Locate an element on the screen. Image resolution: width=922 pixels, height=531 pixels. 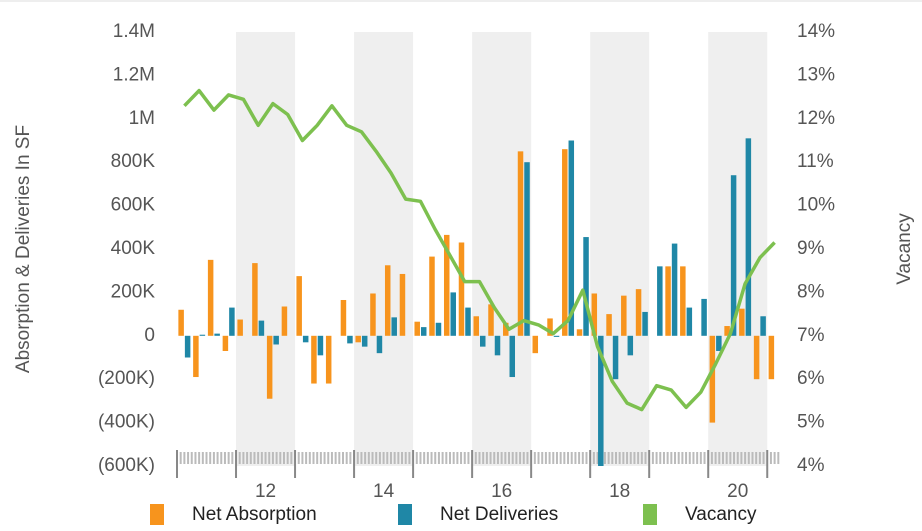
y2-tick-label: 5% is located at coordinates (811, 422).